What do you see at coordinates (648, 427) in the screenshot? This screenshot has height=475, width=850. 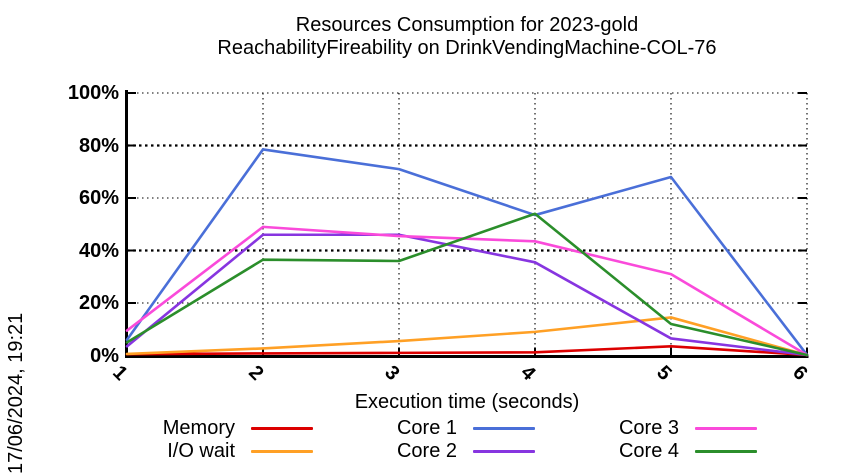 I see `legend-label-core-3: Core 3` at bounding box center [648, 427].